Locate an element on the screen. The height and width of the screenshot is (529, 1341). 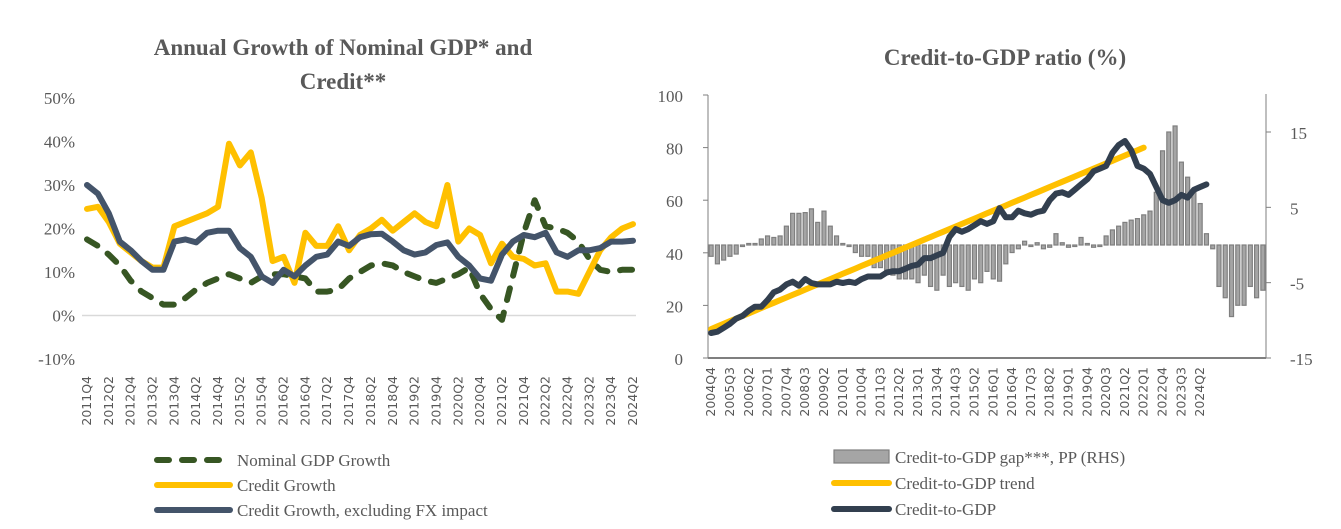
right-x-tick-label: 2022Q1 is located at coordinates (1143, 392).